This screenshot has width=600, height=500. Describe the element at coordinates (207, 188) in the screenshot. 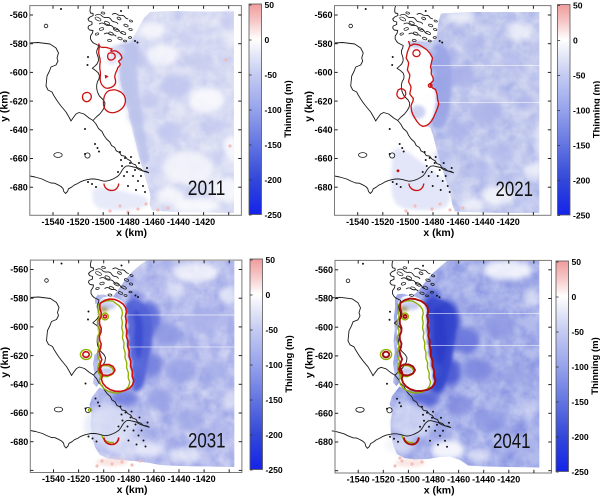

I see `svg-text: 2011` at that location.